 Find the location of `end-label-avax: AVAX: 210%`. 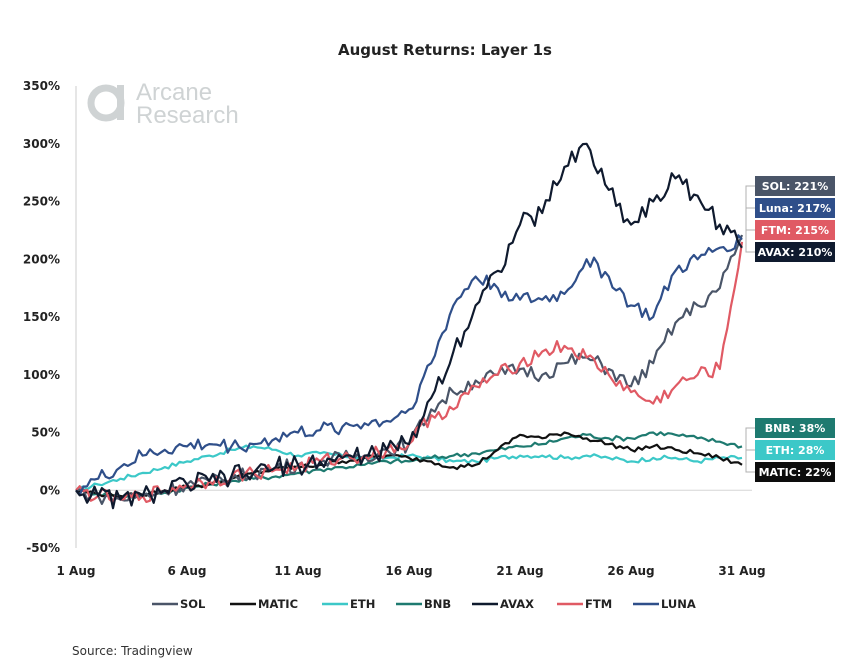

end-label-avax: AVAX: 210% is located at coordinates (795, 252).